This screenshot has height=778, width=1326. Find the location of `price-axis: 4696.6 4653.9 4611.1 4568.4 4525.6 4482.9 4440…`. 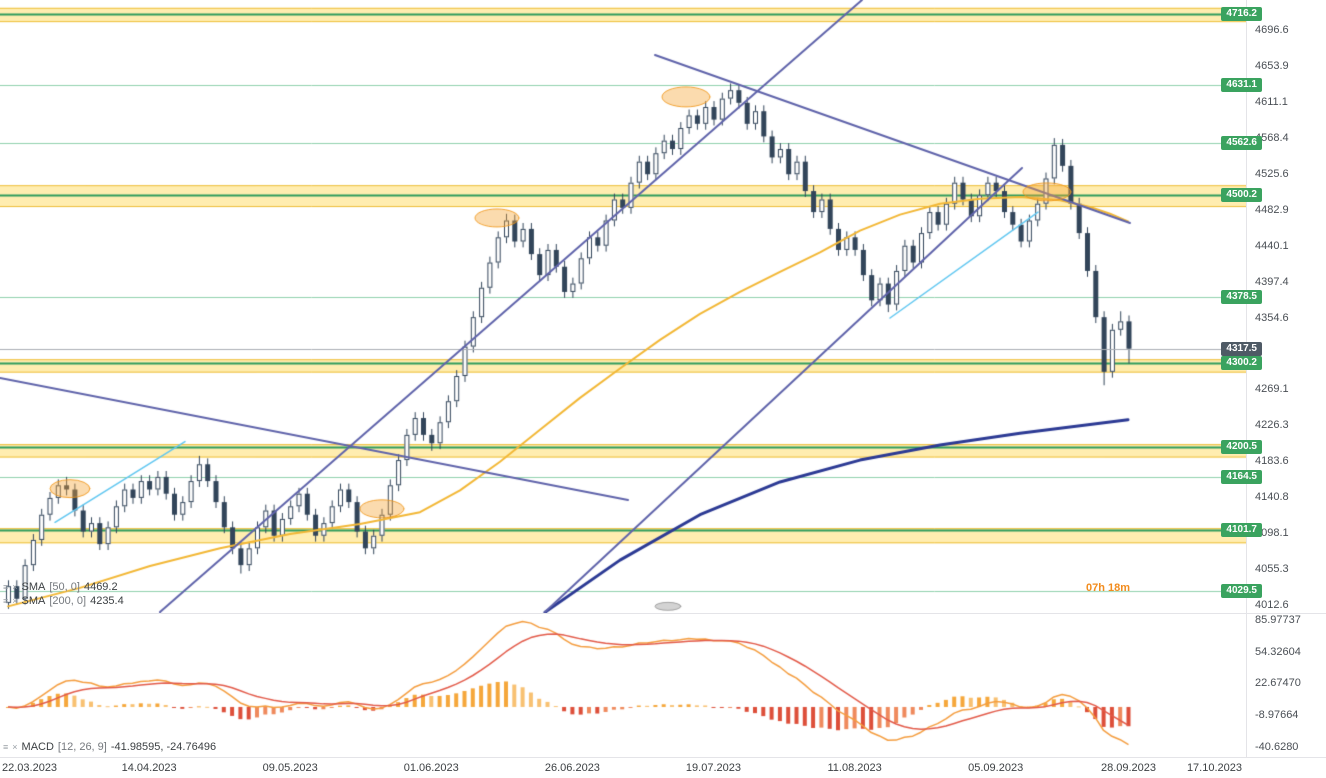

price-axis: 4696.6 4653.9 4611.1 4568.4 4525.6 4482.9 4440… is located at coordinates (1286, 378).